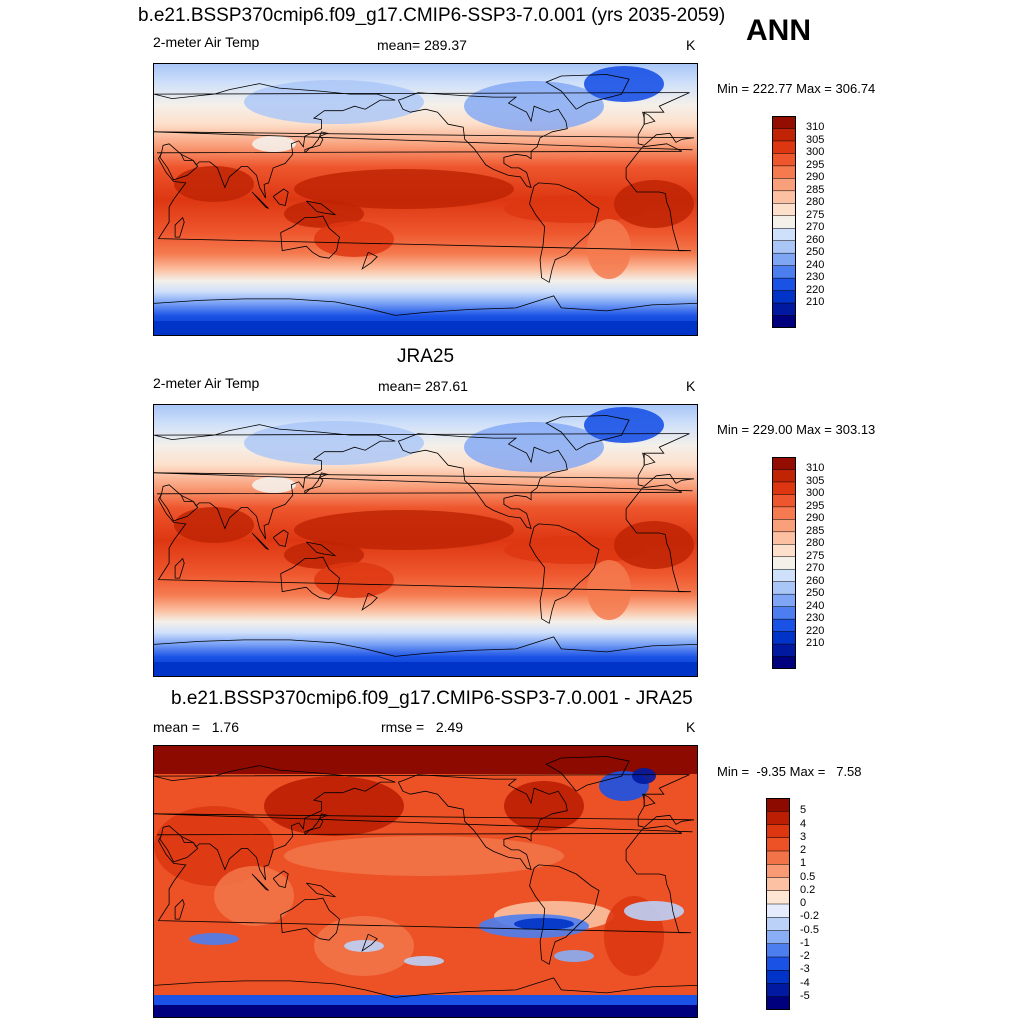  I want to click on panel-3-colorbar: 5 4 3 2 1 0.5 0.2 0 -0.2 -0.5 -1 -2 -3 -4 -5, so click(792, 904).